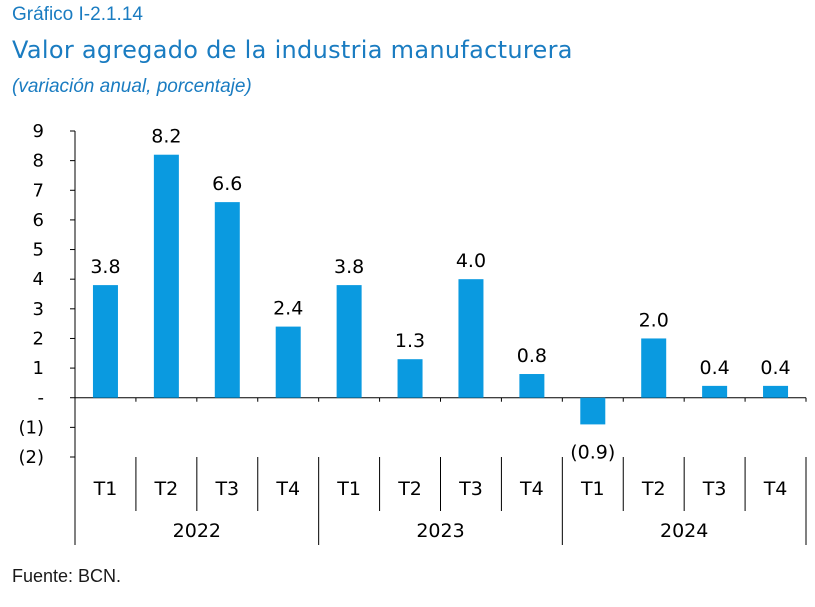 Image resolution: width=815 pixels, height=607 pixels. I want to click on chart-subtitle: (variación anual, porcentaje), so click(132, 86).